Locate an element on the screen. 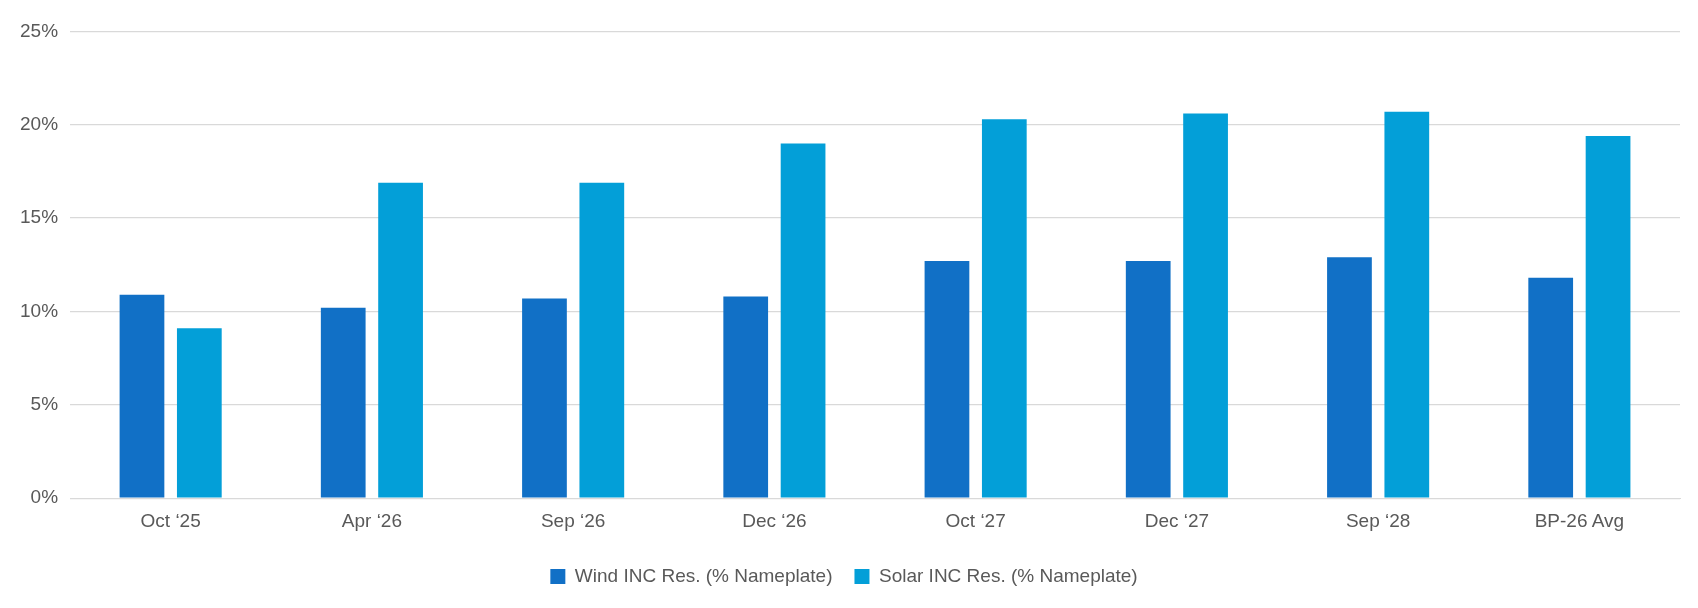 This screenshot has height=608, width=1698. x-tick-label: Oct ‘25 is located at coordinates (170, 520).